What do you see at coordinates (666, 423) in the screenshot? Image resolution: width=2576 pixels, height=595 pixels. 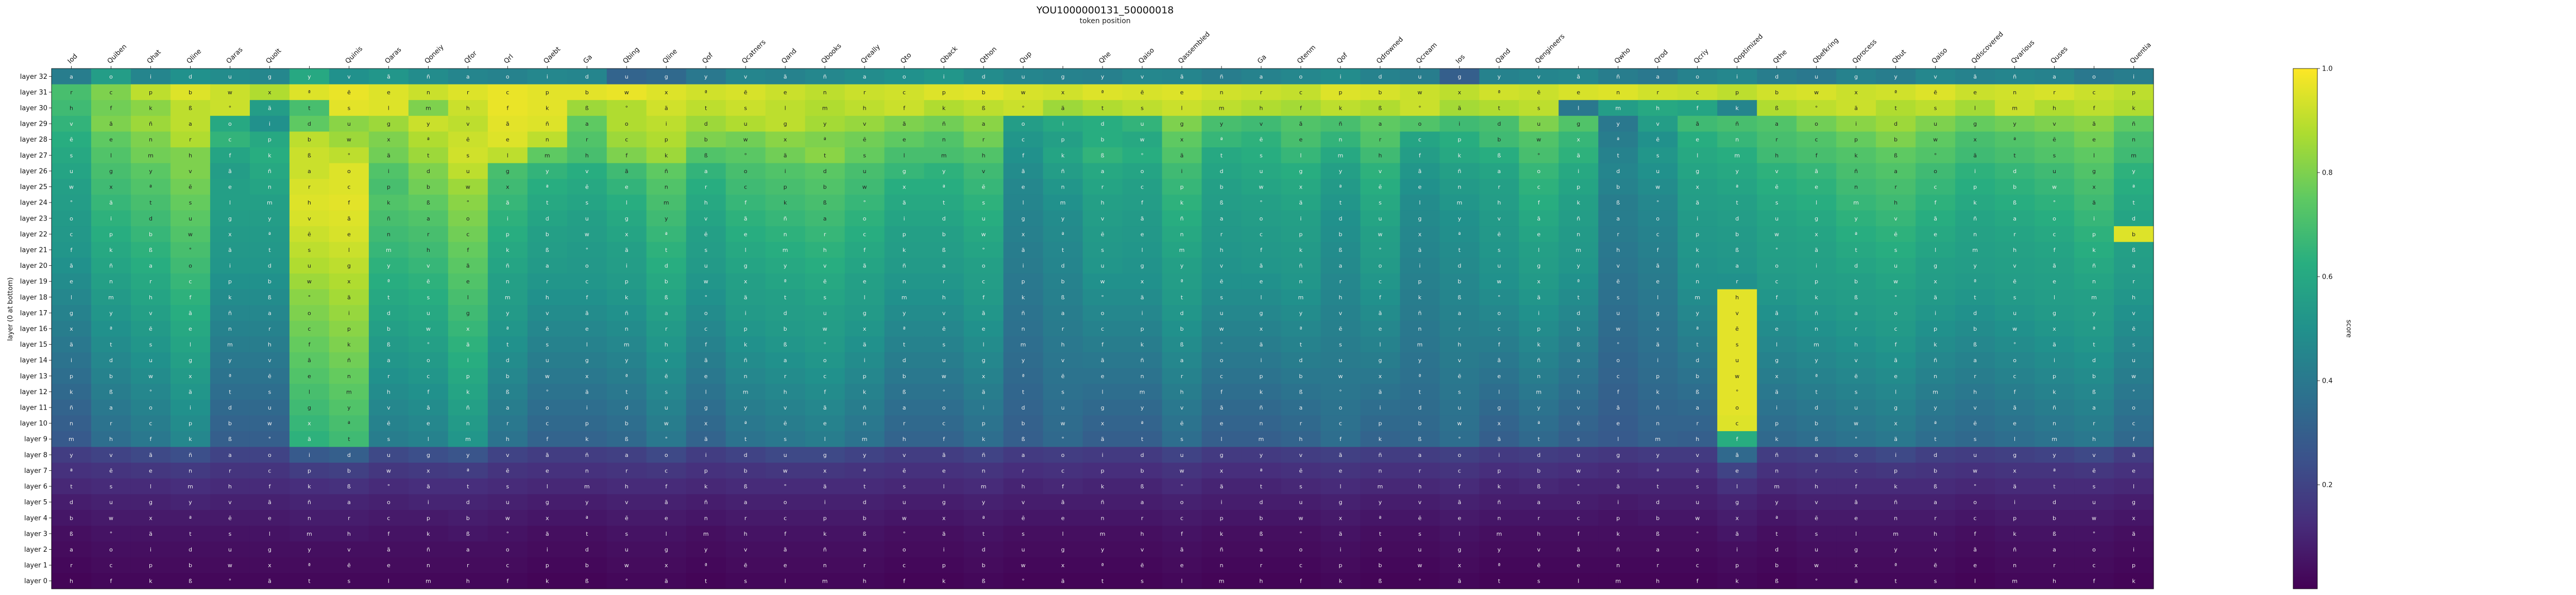 I see `heatmap-cell-label: w` at bounding box center [666, 423].